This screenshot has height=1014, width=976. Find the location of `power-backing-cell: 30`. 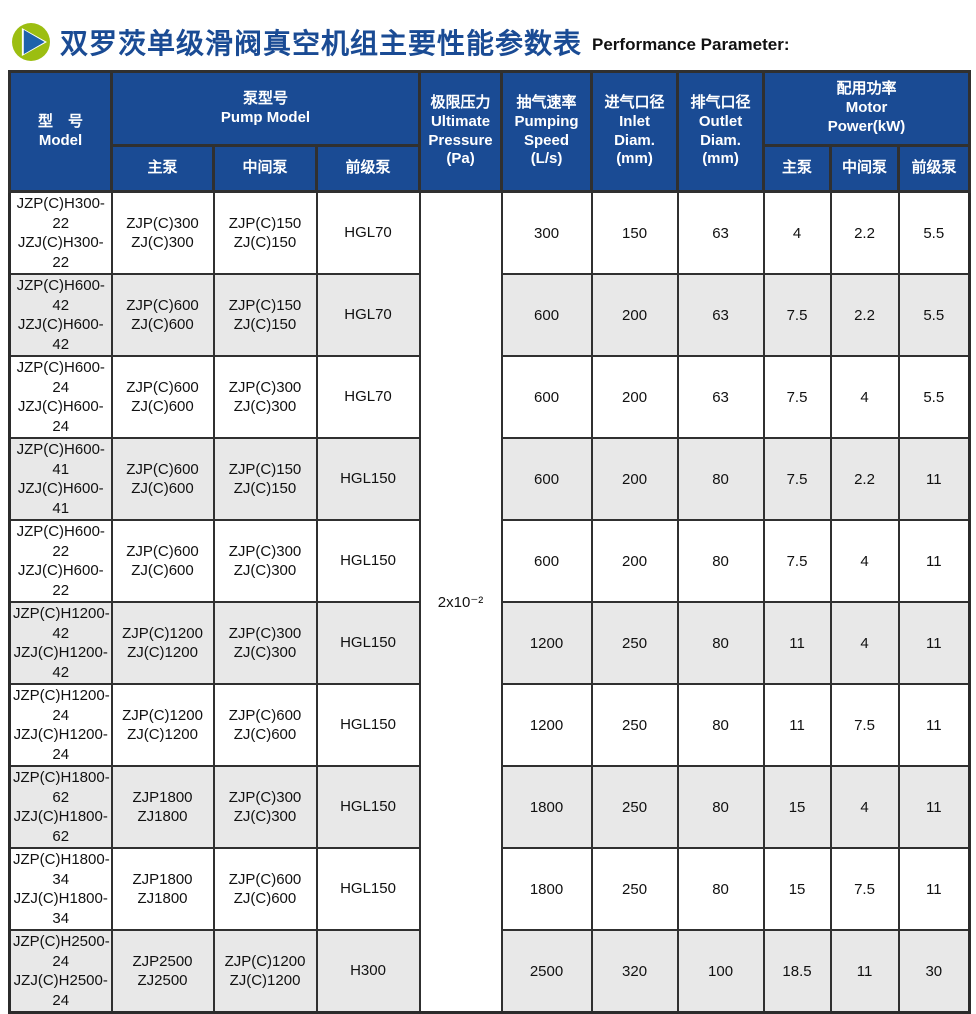

power-backing-cell: 30 is located at coordinates (934, 971).